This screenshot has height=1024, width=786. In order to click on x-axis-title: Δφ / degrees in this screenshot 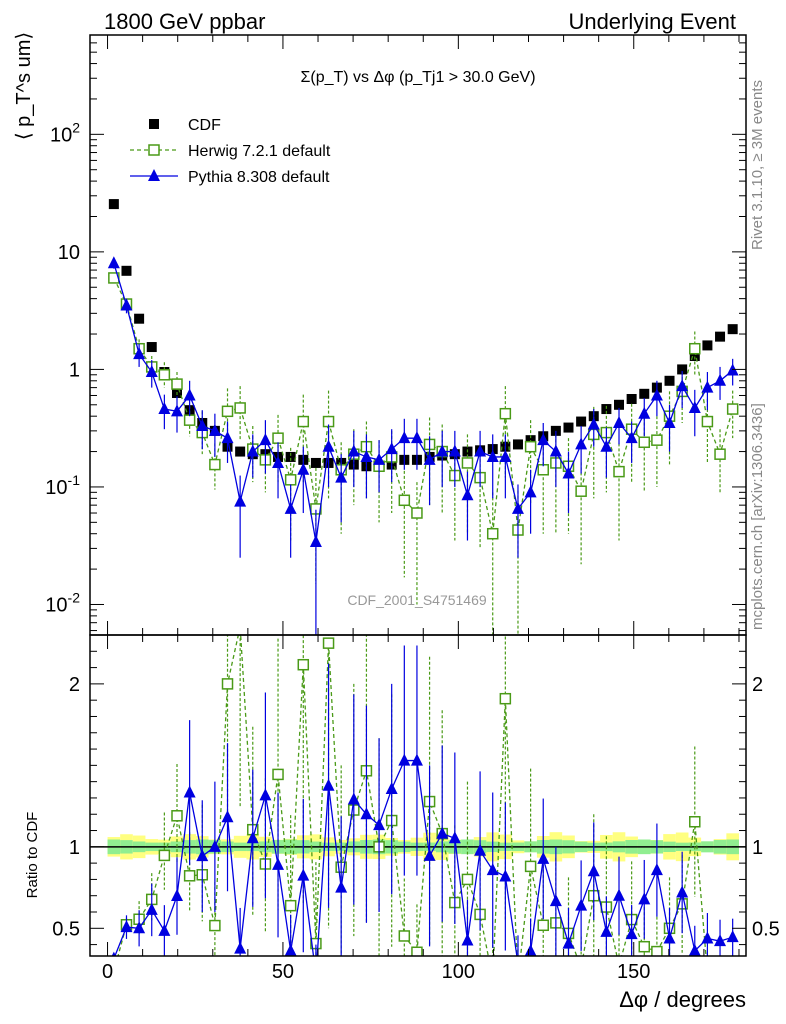, I will do `click(682, 999)`.